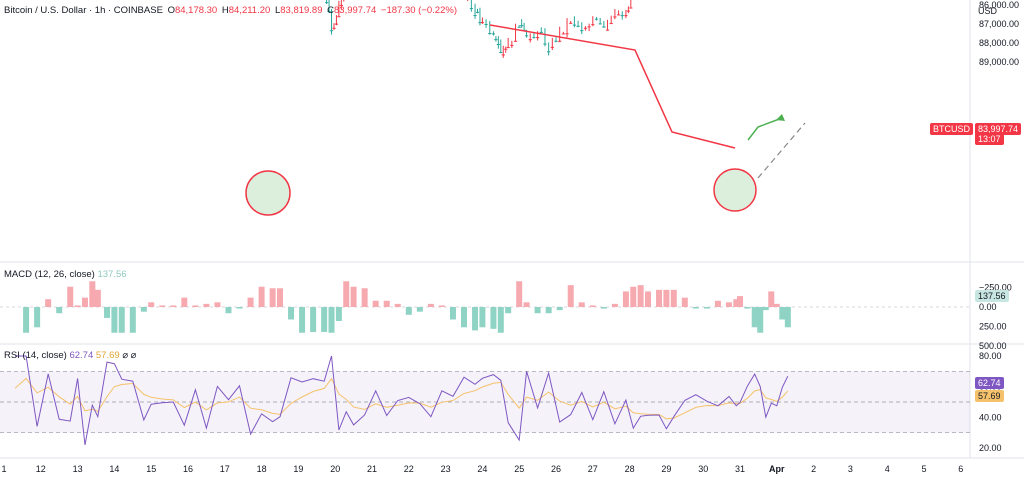  Describe the element at coordinates (418, 10) in the screenshot. I see `change-value: −187.30 (−0.22%)` at that location.